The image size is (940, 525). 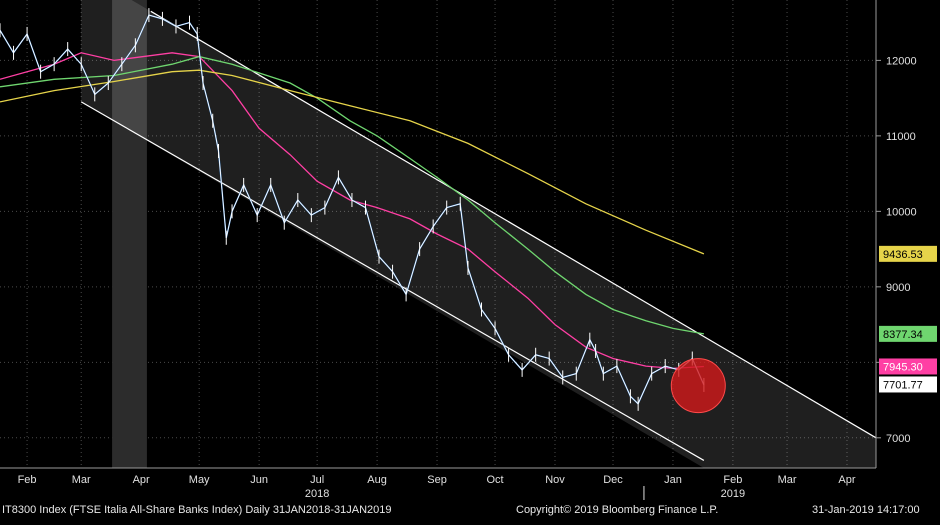 I want to click on x-tick-label-12: Feb, so click(x=732, y=480).